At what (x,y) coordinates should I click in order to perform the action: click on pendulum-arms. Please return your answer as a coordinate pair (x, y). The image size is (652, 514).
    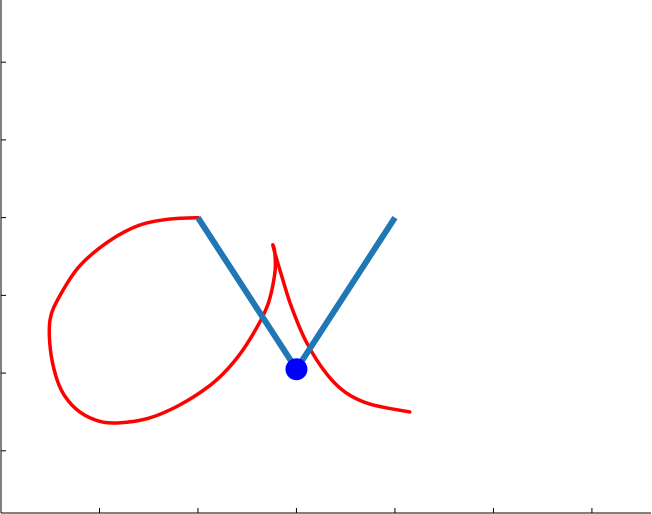
    Looking at the image, I should click on (296, 295).